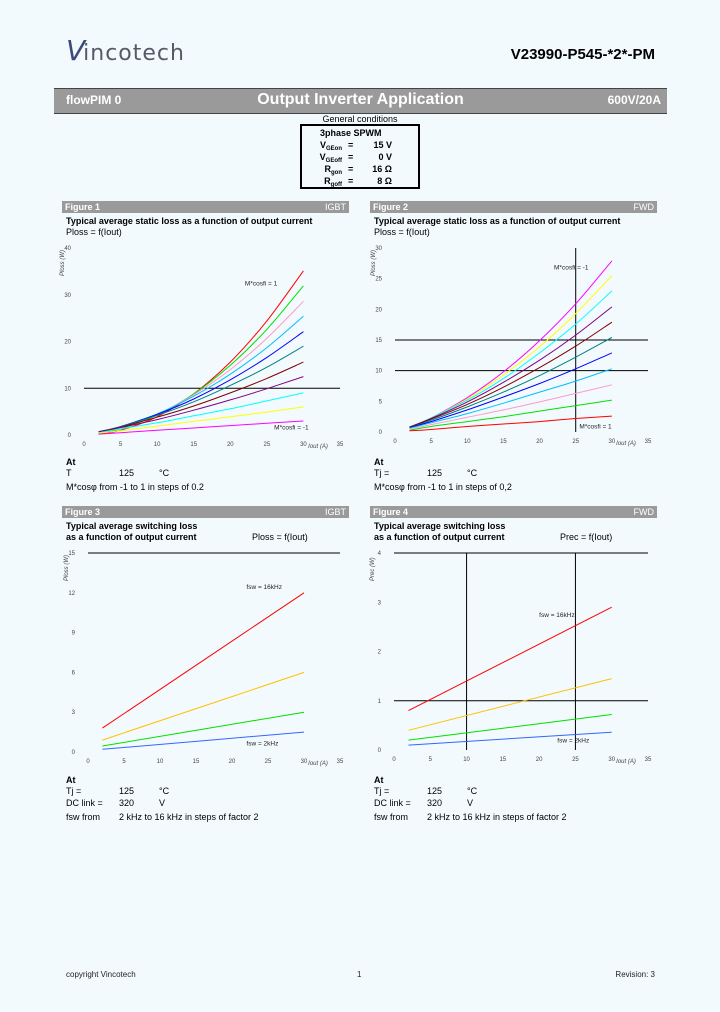 Image resolution: width=720 pixels, height=1012 pixels. I want to click on gc-value: 0 V, so click(385, 157).